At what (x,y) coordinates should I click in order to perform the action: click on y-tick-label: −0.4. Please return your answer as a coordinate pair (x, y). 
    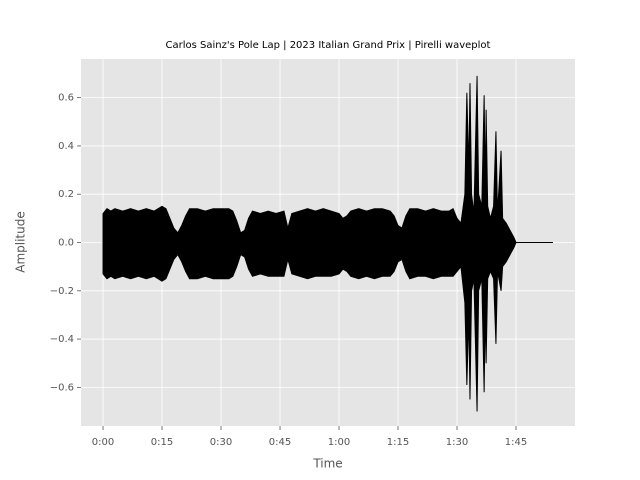
    Looking at the image, I should click on (62, 339).